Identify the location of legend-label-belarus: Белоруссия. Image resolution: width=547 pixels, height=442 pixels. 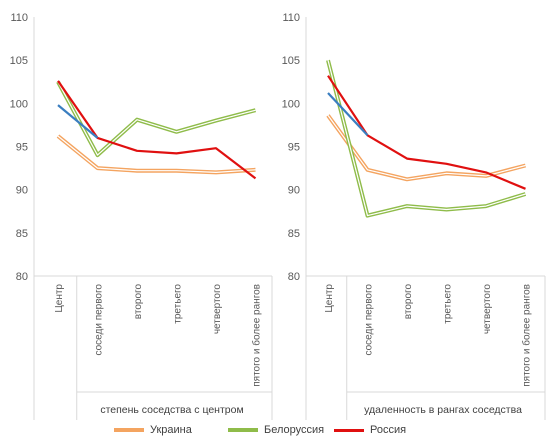
(294, 430).